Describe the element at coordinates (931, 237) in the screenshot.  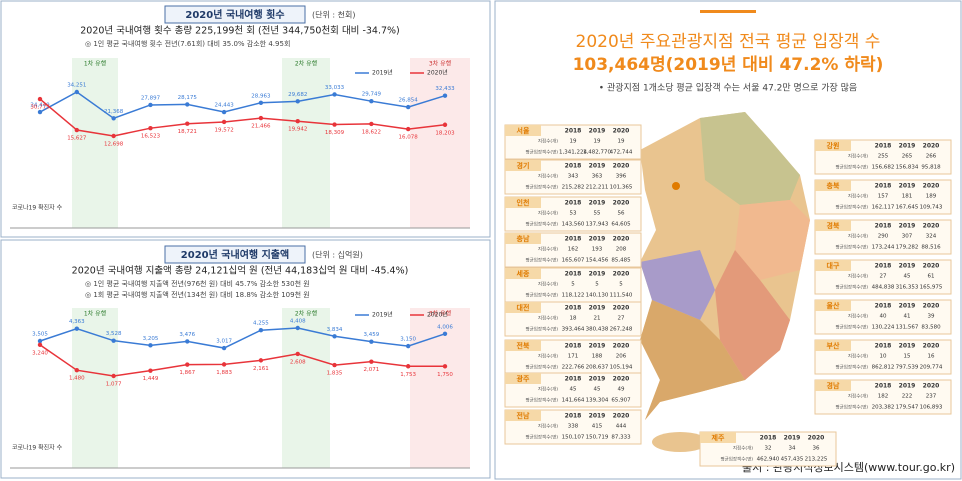
I see `count: 324` at that location.